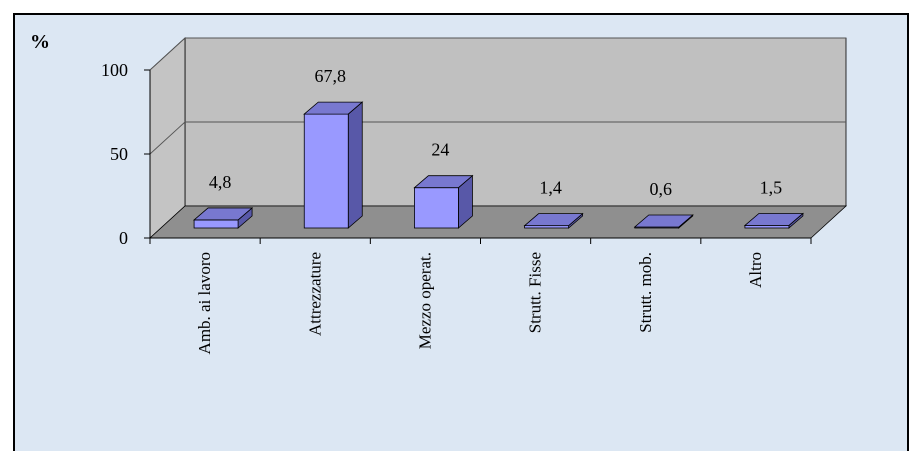 The image size is (922, 451). What do you see at coordinates (331, 76) in the screenshot?
I see `value-label: 67,8` at bounding box center [331, 76].